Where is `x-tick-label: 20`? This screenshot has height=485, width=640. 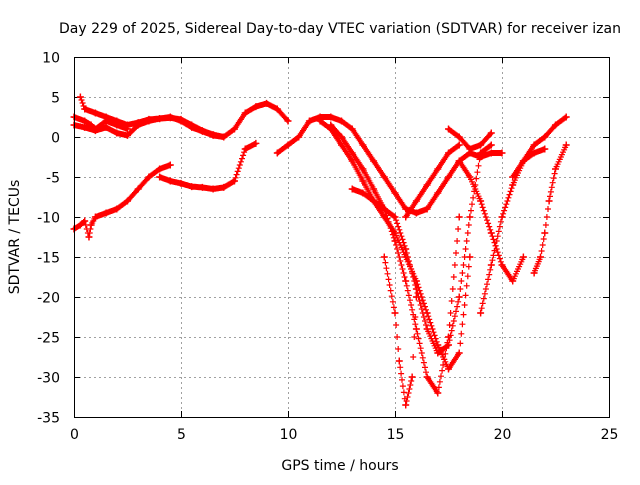 x-tick-label: 20 is located at coordinates (503, 435).